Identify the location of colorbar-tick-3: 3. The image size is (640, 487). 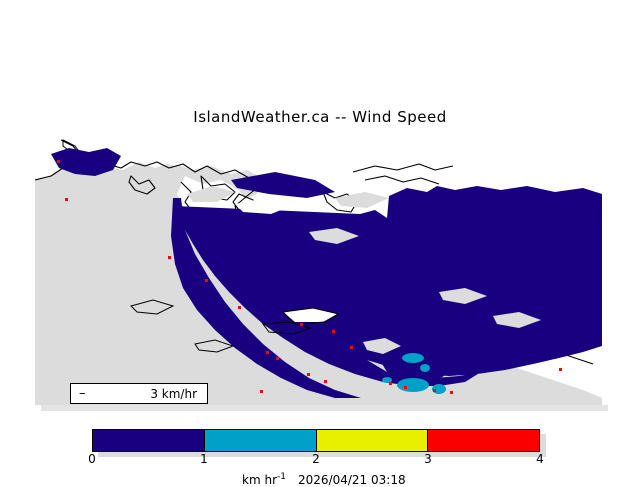
(428, 459).